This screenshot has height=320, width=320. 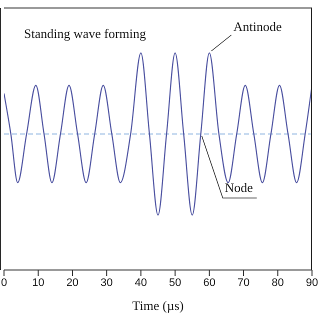 I want to click on x-tick-label: 0, so click(x=4, y=282).